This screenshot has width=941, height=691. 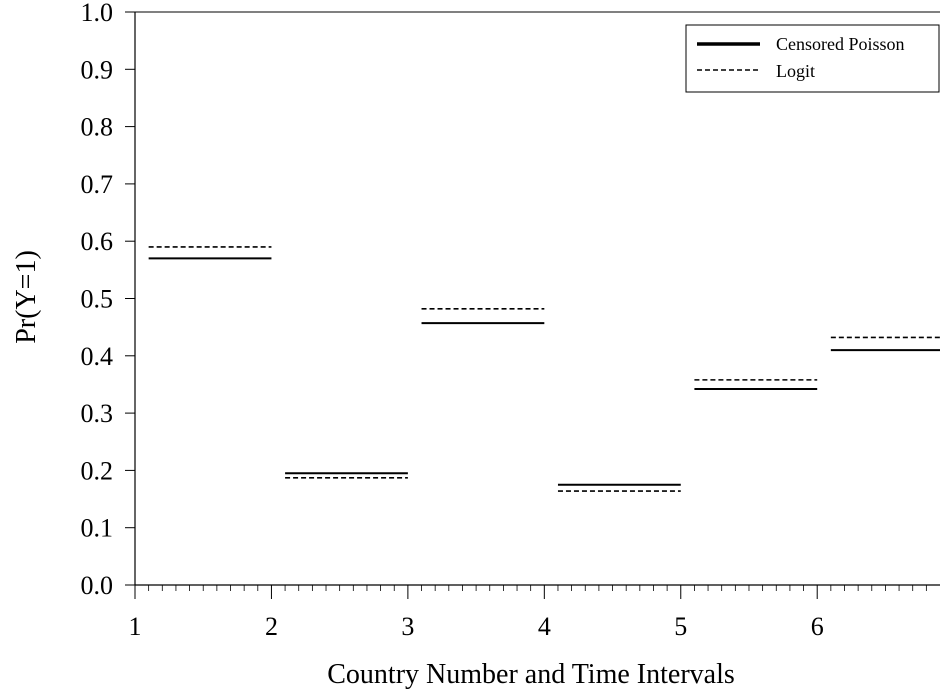 I want to click on legend-box, so click(x=812, y=58).